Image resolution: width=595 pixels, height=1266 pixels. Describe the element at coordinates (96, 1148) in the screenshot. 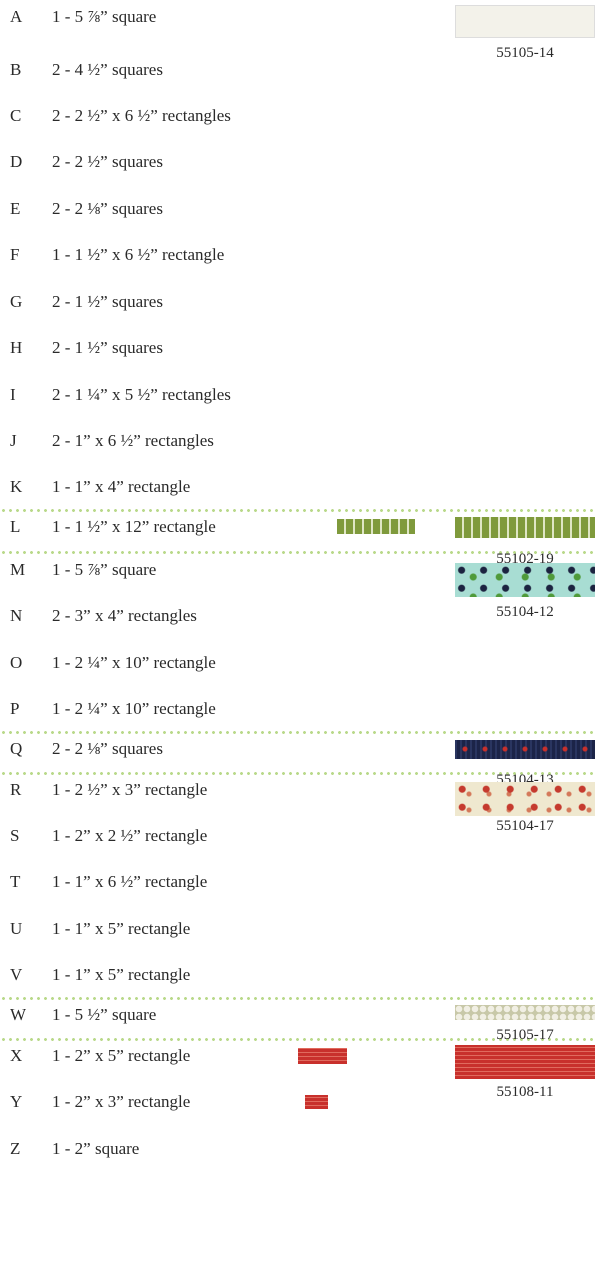

I see `row-text: 1 - 2” square` at that location.